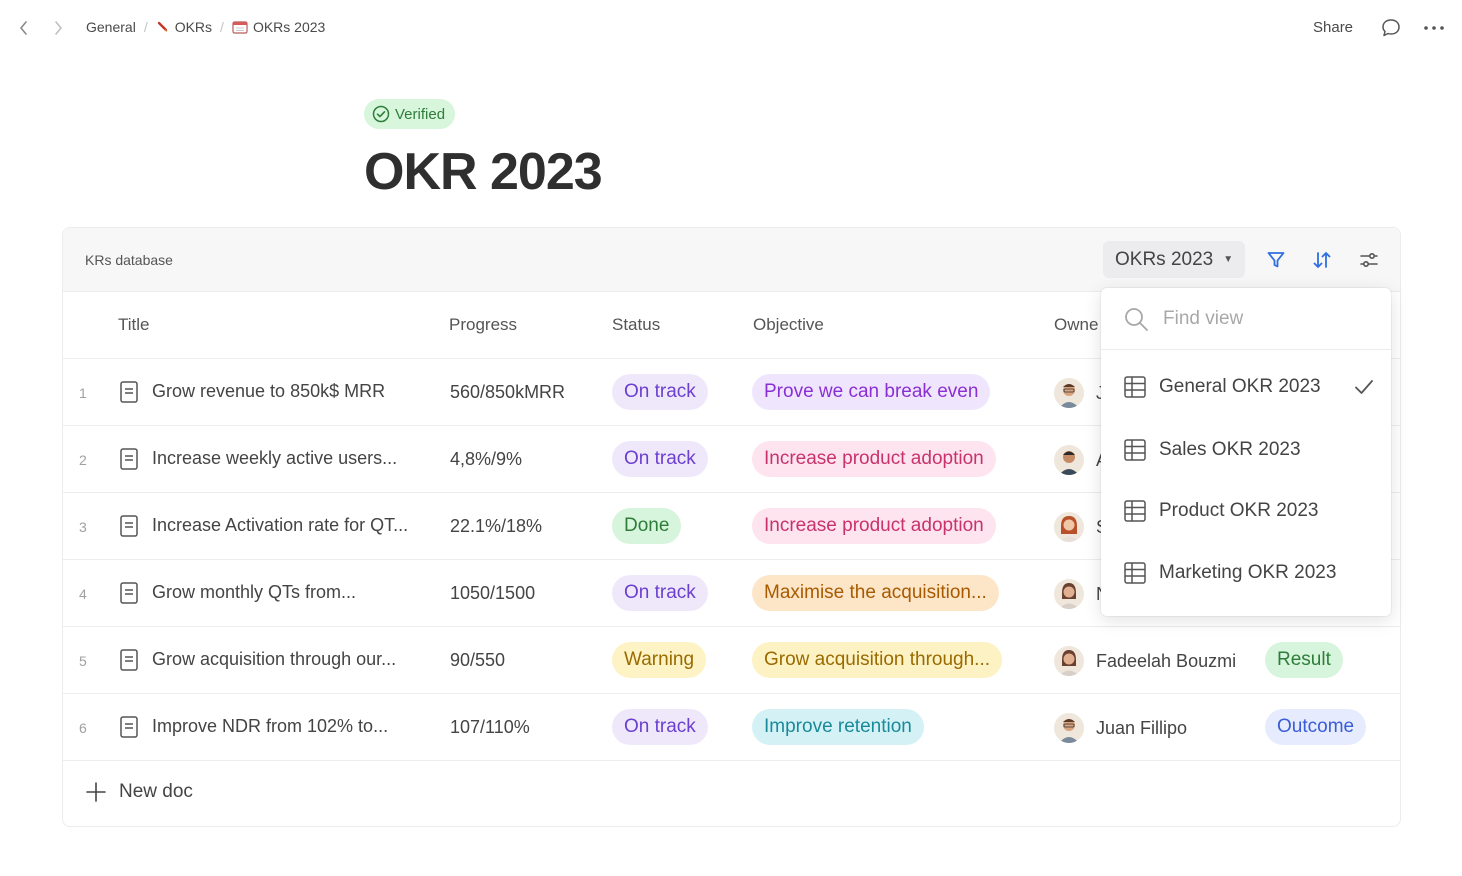  I want to click on owner-cell: S, so click(1081, 527).